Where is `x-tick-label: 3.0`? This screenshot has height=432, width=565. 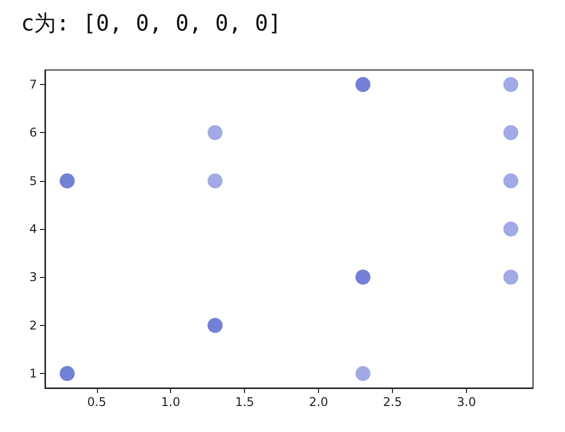
x-tick-label: 3.0 is located at coordinates (466, 402).